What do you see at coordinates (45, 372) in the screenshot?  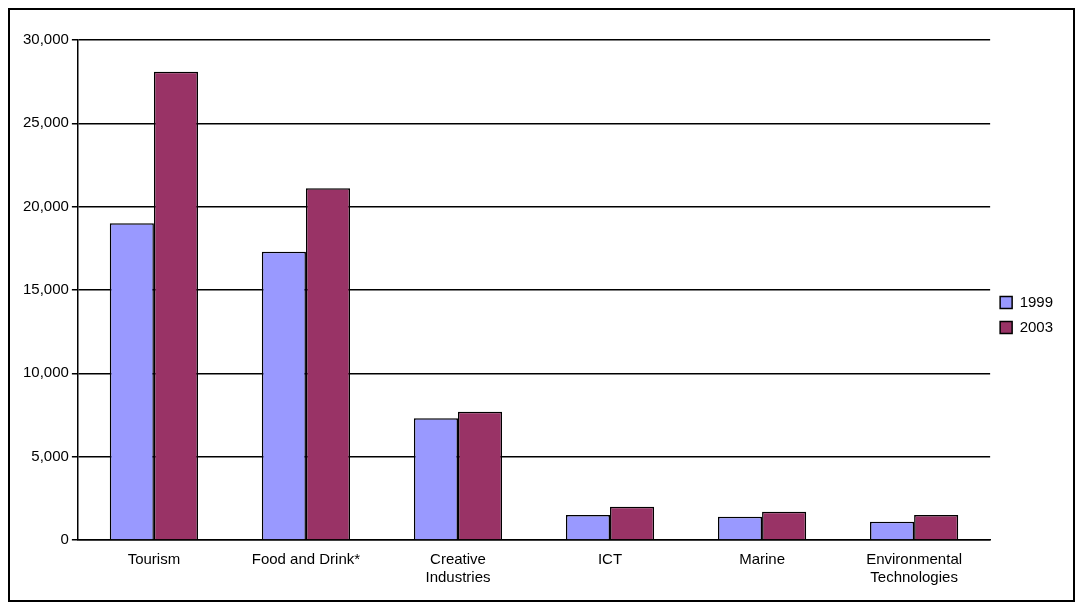 I see `y-tick-label: 10,000` at bounding box center [45, 372].